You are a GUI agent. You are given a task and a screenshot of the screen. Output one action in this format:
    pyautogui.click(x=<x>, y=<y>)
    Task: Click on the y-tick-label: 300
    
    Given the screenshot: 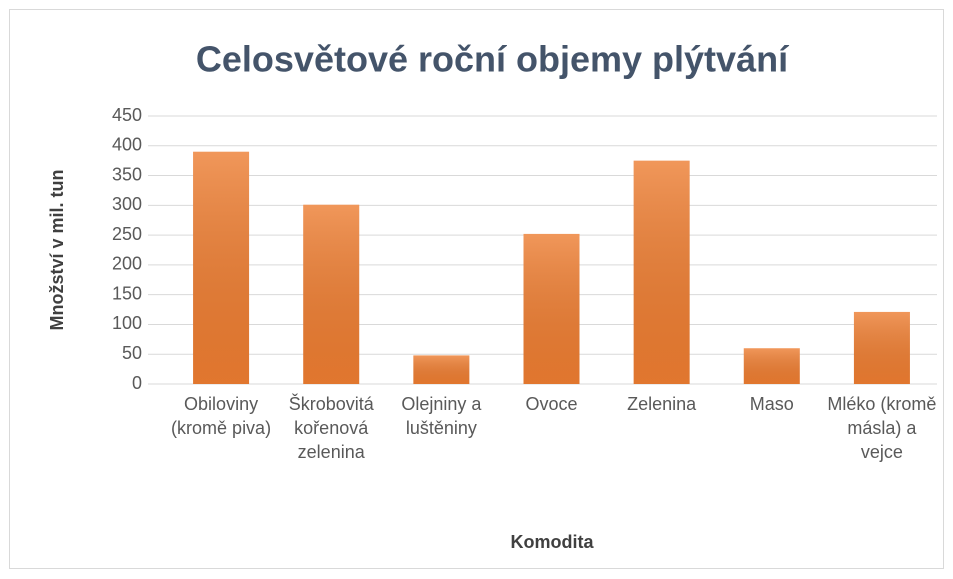 What is the action you would take?
    pyautogui.click(x=127, y=204)
    